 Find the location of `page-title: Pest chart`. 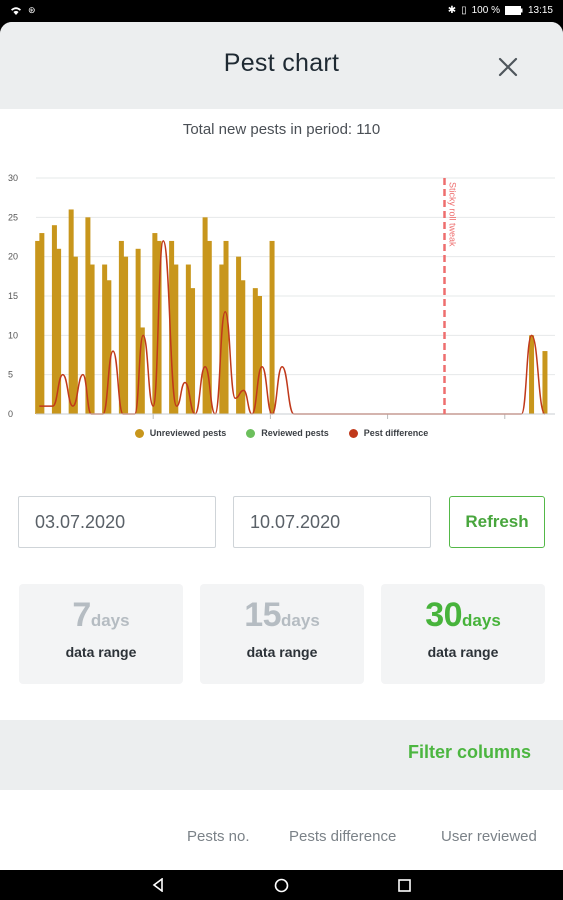

page-title: Pest chart is located at coordinates (281, 63).